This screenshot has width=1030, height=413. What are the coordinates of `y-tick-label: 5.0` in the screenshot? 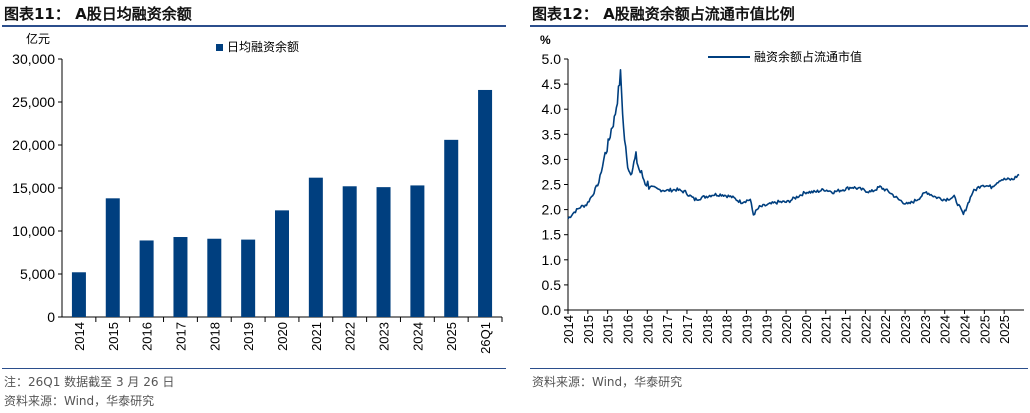 It's located at (552, 59).